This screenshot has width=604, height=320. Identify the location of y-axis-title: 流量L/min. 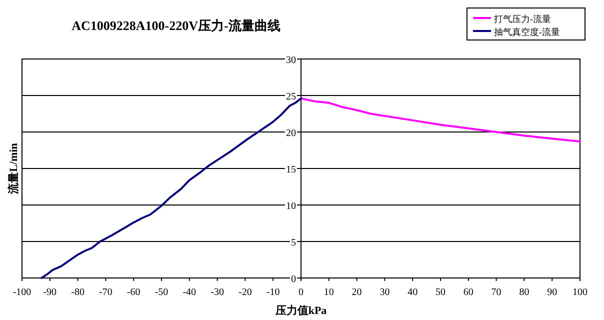
(13, 169).